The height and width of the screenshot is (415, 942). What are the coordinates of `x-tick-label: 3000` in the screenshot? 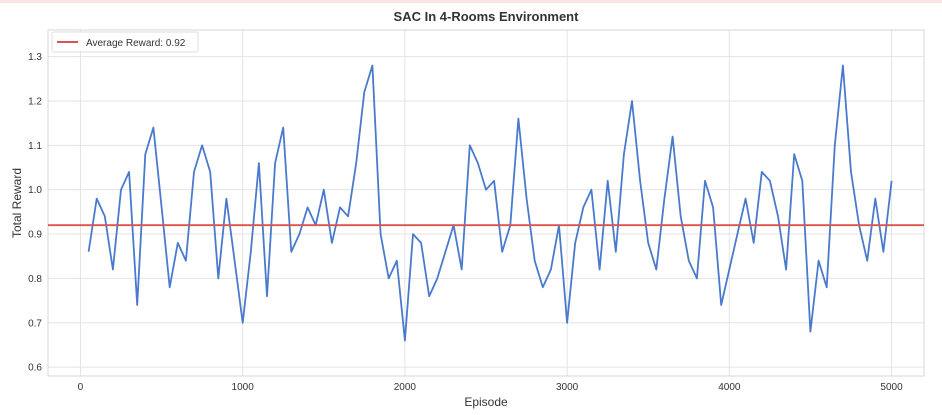 It's located at (567, 387).